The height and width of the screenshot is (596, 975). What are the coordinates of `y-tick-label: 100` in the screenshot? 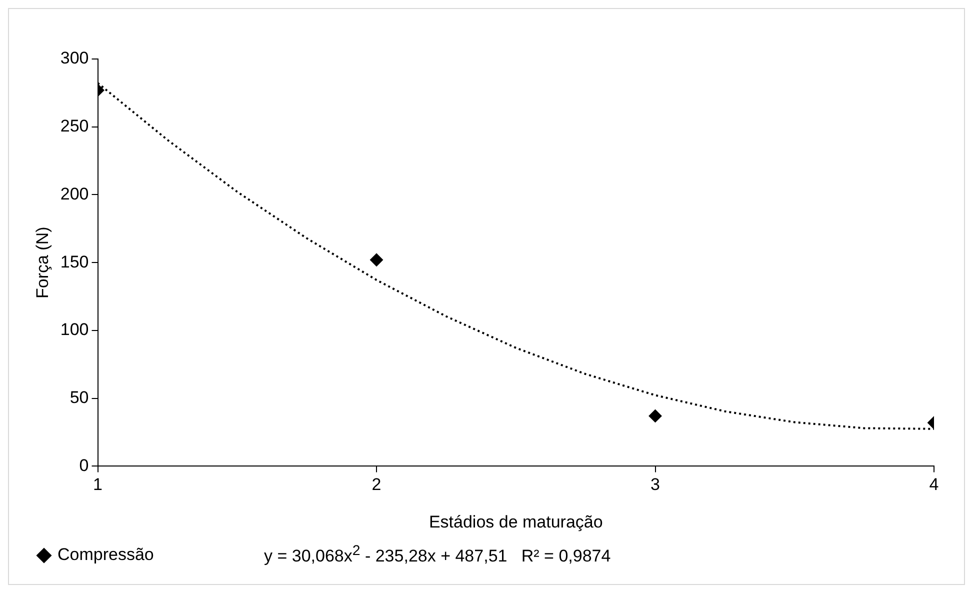 It's located at (74, 330).